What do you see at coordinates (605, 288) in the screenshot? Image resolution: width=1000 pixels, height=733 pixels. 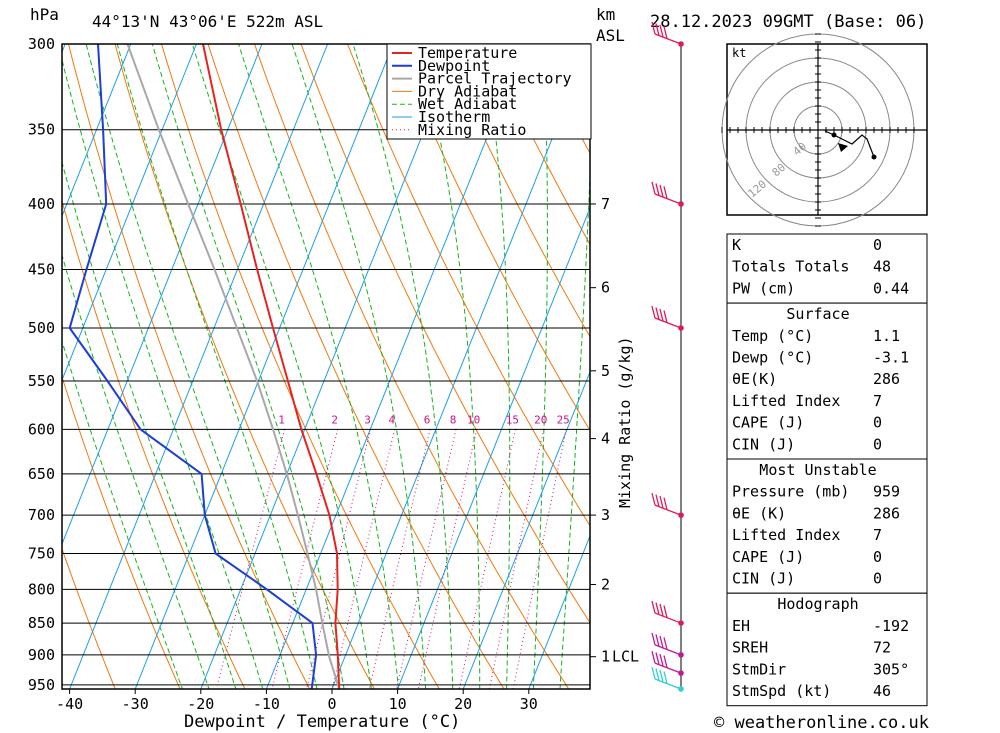 I see `height-tick-label: 6` at bounding box center [605, 288].